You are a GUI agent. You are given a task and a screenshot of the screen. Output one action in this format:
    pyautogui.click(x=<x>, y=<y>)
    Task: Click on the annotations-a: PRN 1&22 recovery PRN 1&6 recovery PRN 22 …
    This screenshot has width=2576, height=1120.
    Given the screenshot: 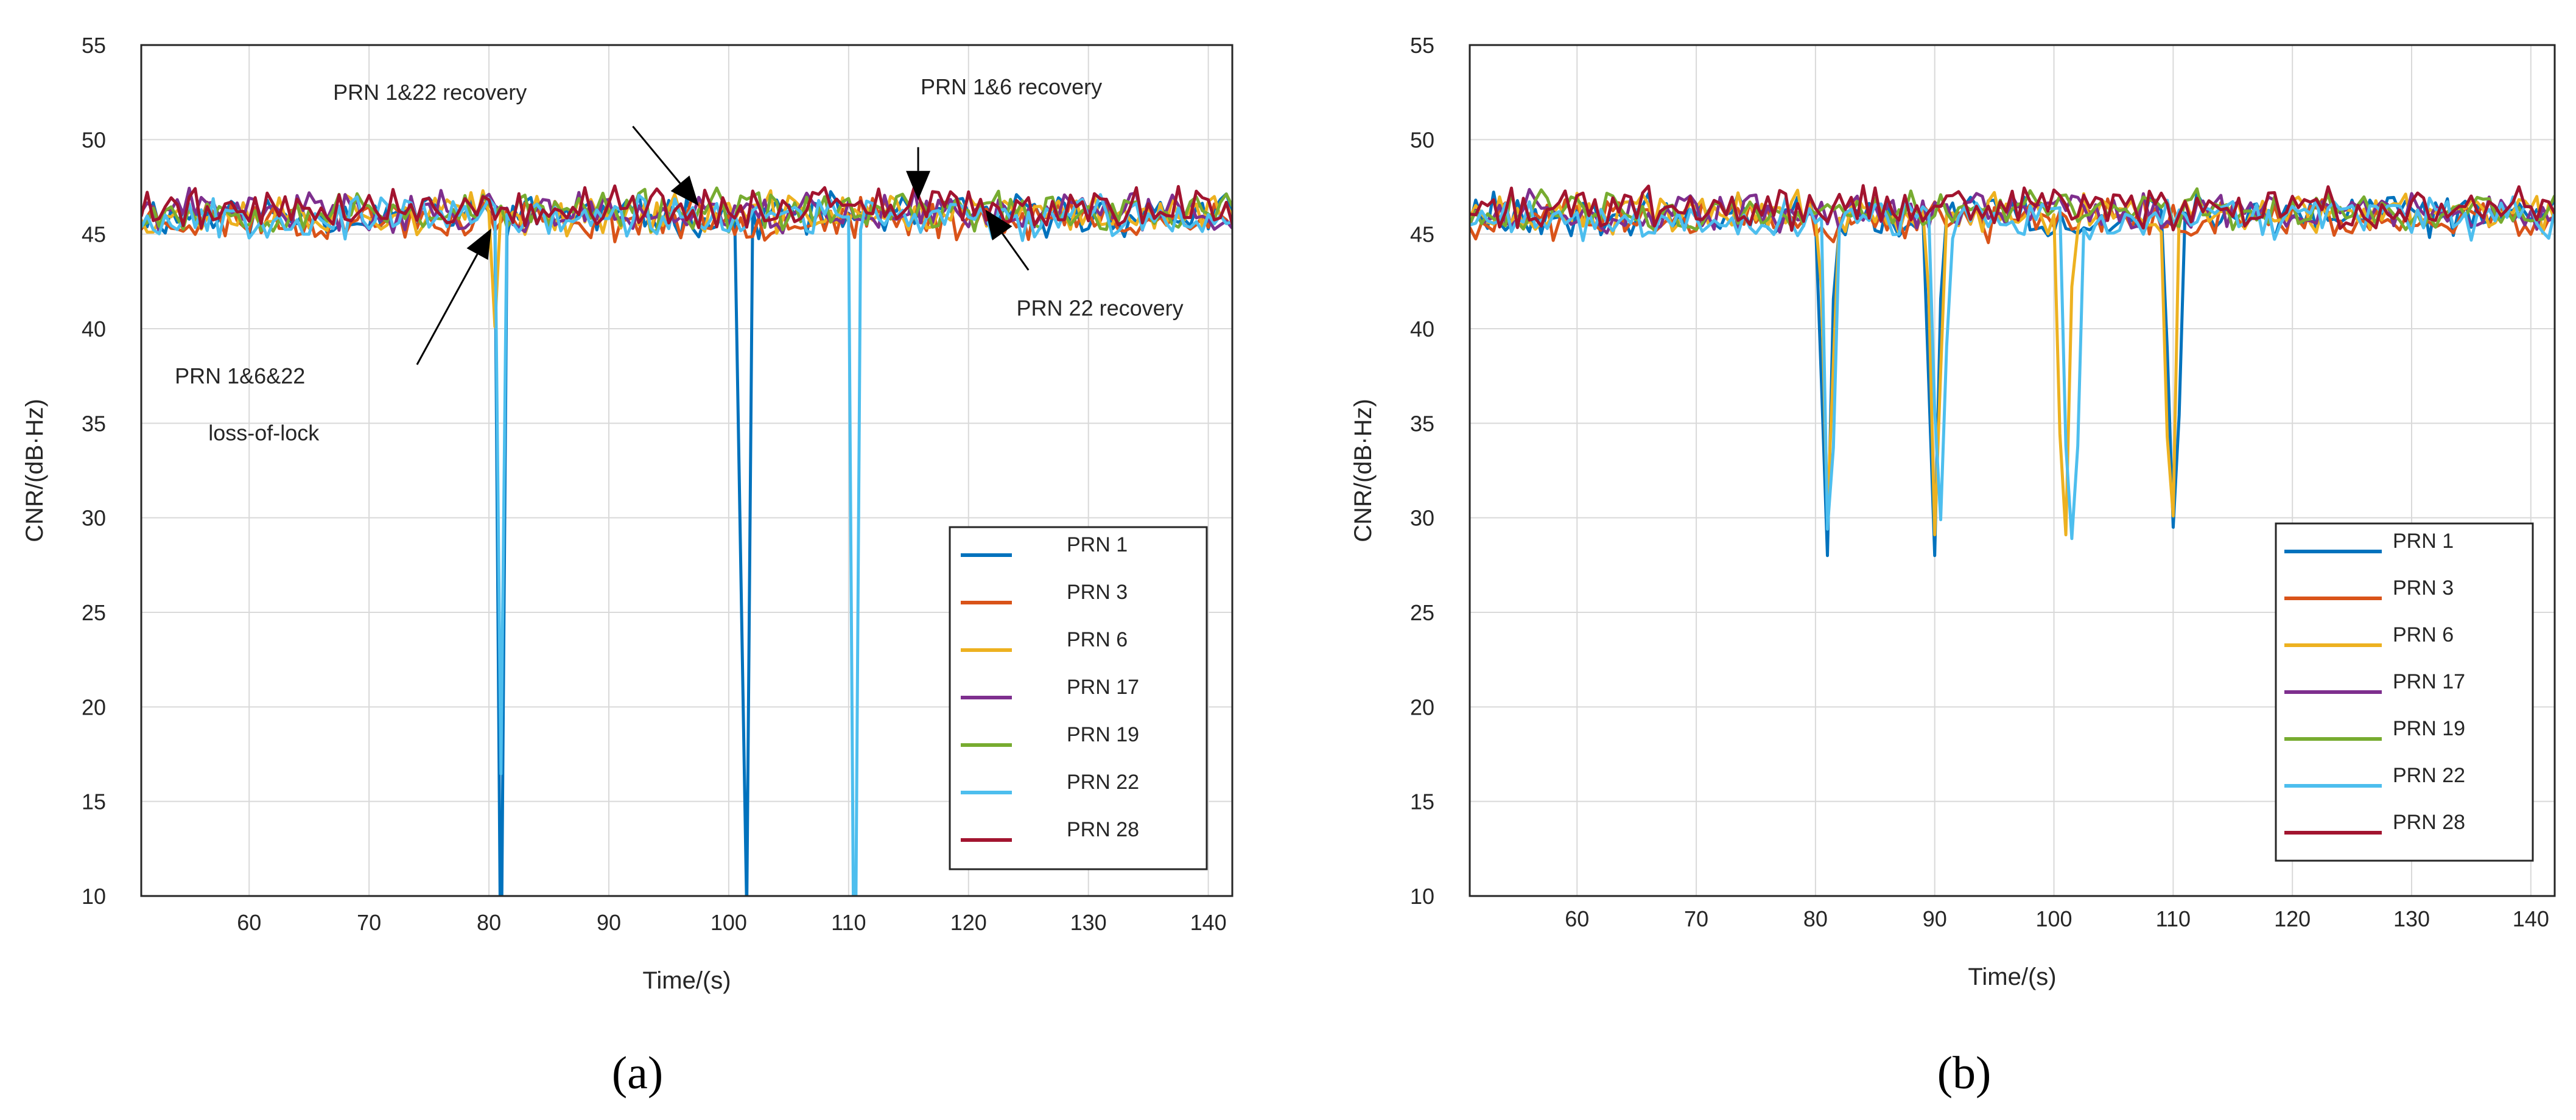 What is the action you would take?
    pyautogui.click(x=680, y=260)
    